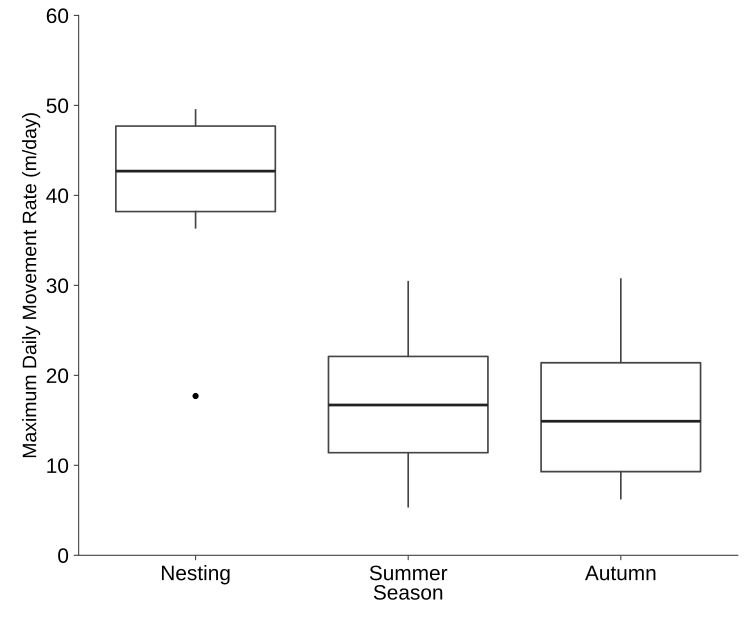 This screenshot has width=749, height=617. What do you see at coordinates (31, 285) in the screenshot?
I see `y-axis-title: Maximum Daily Movement Rate (m/day)` at bounding box center [31, 285].